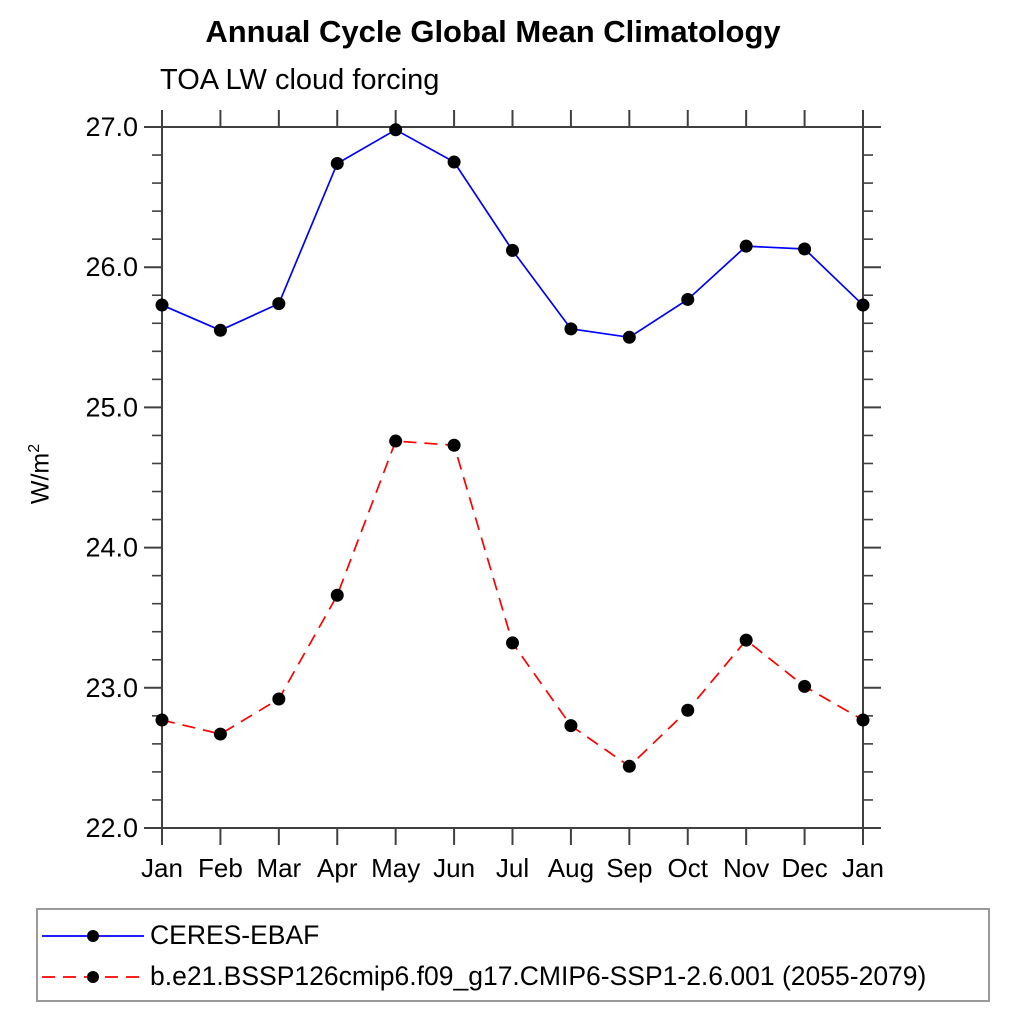  What do you see at coordinates (337, 868) in the screenshot?
I see `x-tick-label: Apr` at bounding box center [337, 868].